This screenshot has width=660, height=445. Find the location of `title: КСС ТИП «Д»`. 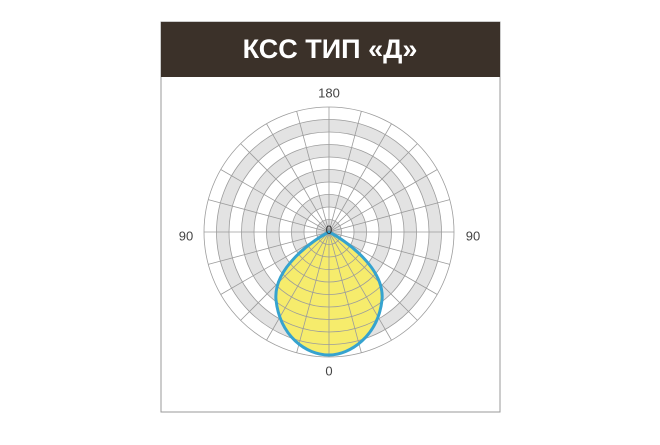

title: КСС ТИП «Д» is located at coordinates (330, 49).